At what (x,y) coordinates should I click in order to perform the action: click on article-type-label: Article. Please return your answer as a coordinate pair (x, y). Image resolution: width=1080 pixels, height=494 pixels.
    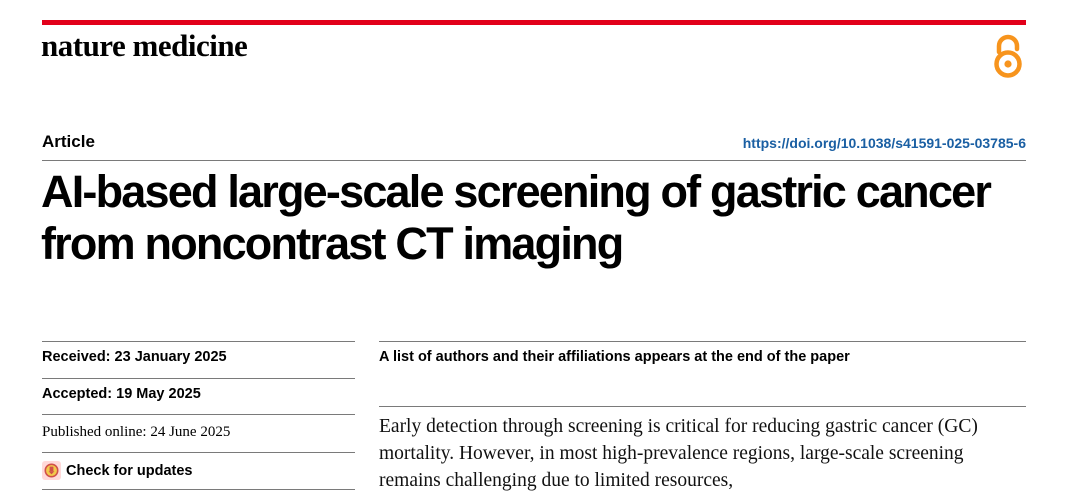
    Looking at the image, I should click on (68, 141).